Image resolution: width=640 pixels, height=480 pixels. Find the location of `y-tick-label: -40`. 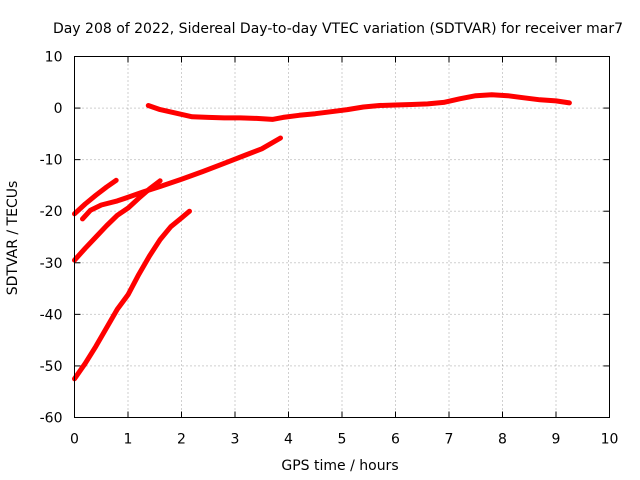

y-tick-label: -40 is located at coordinates (51, 315).